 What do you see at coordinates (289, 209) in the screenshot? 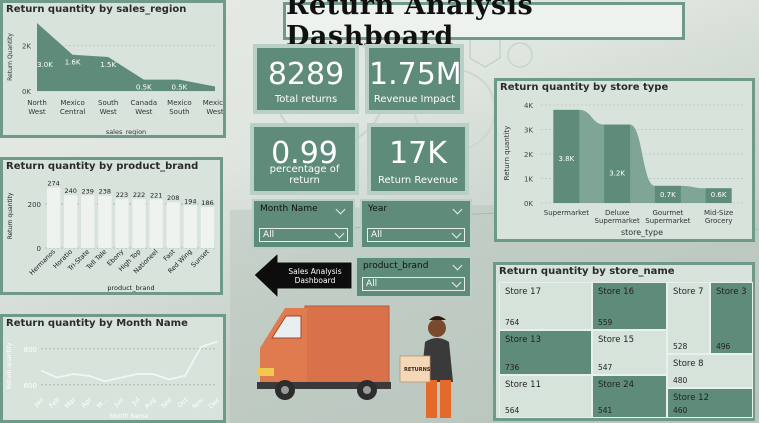
I see `month-name-slicer-label: Month Name` at bounding box center [289, 209].